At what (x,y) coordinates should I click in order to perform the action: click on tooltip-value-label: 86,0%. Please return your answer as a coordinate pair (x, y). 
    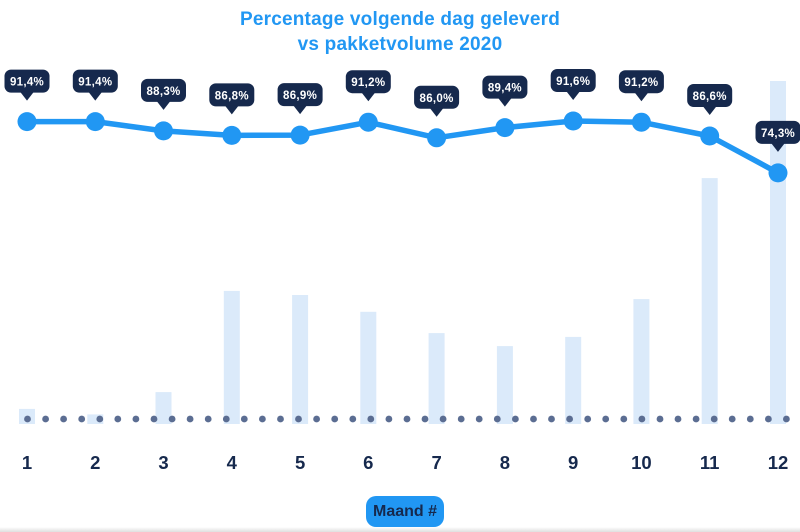
    Looking at the image, I should click on (437, 99).